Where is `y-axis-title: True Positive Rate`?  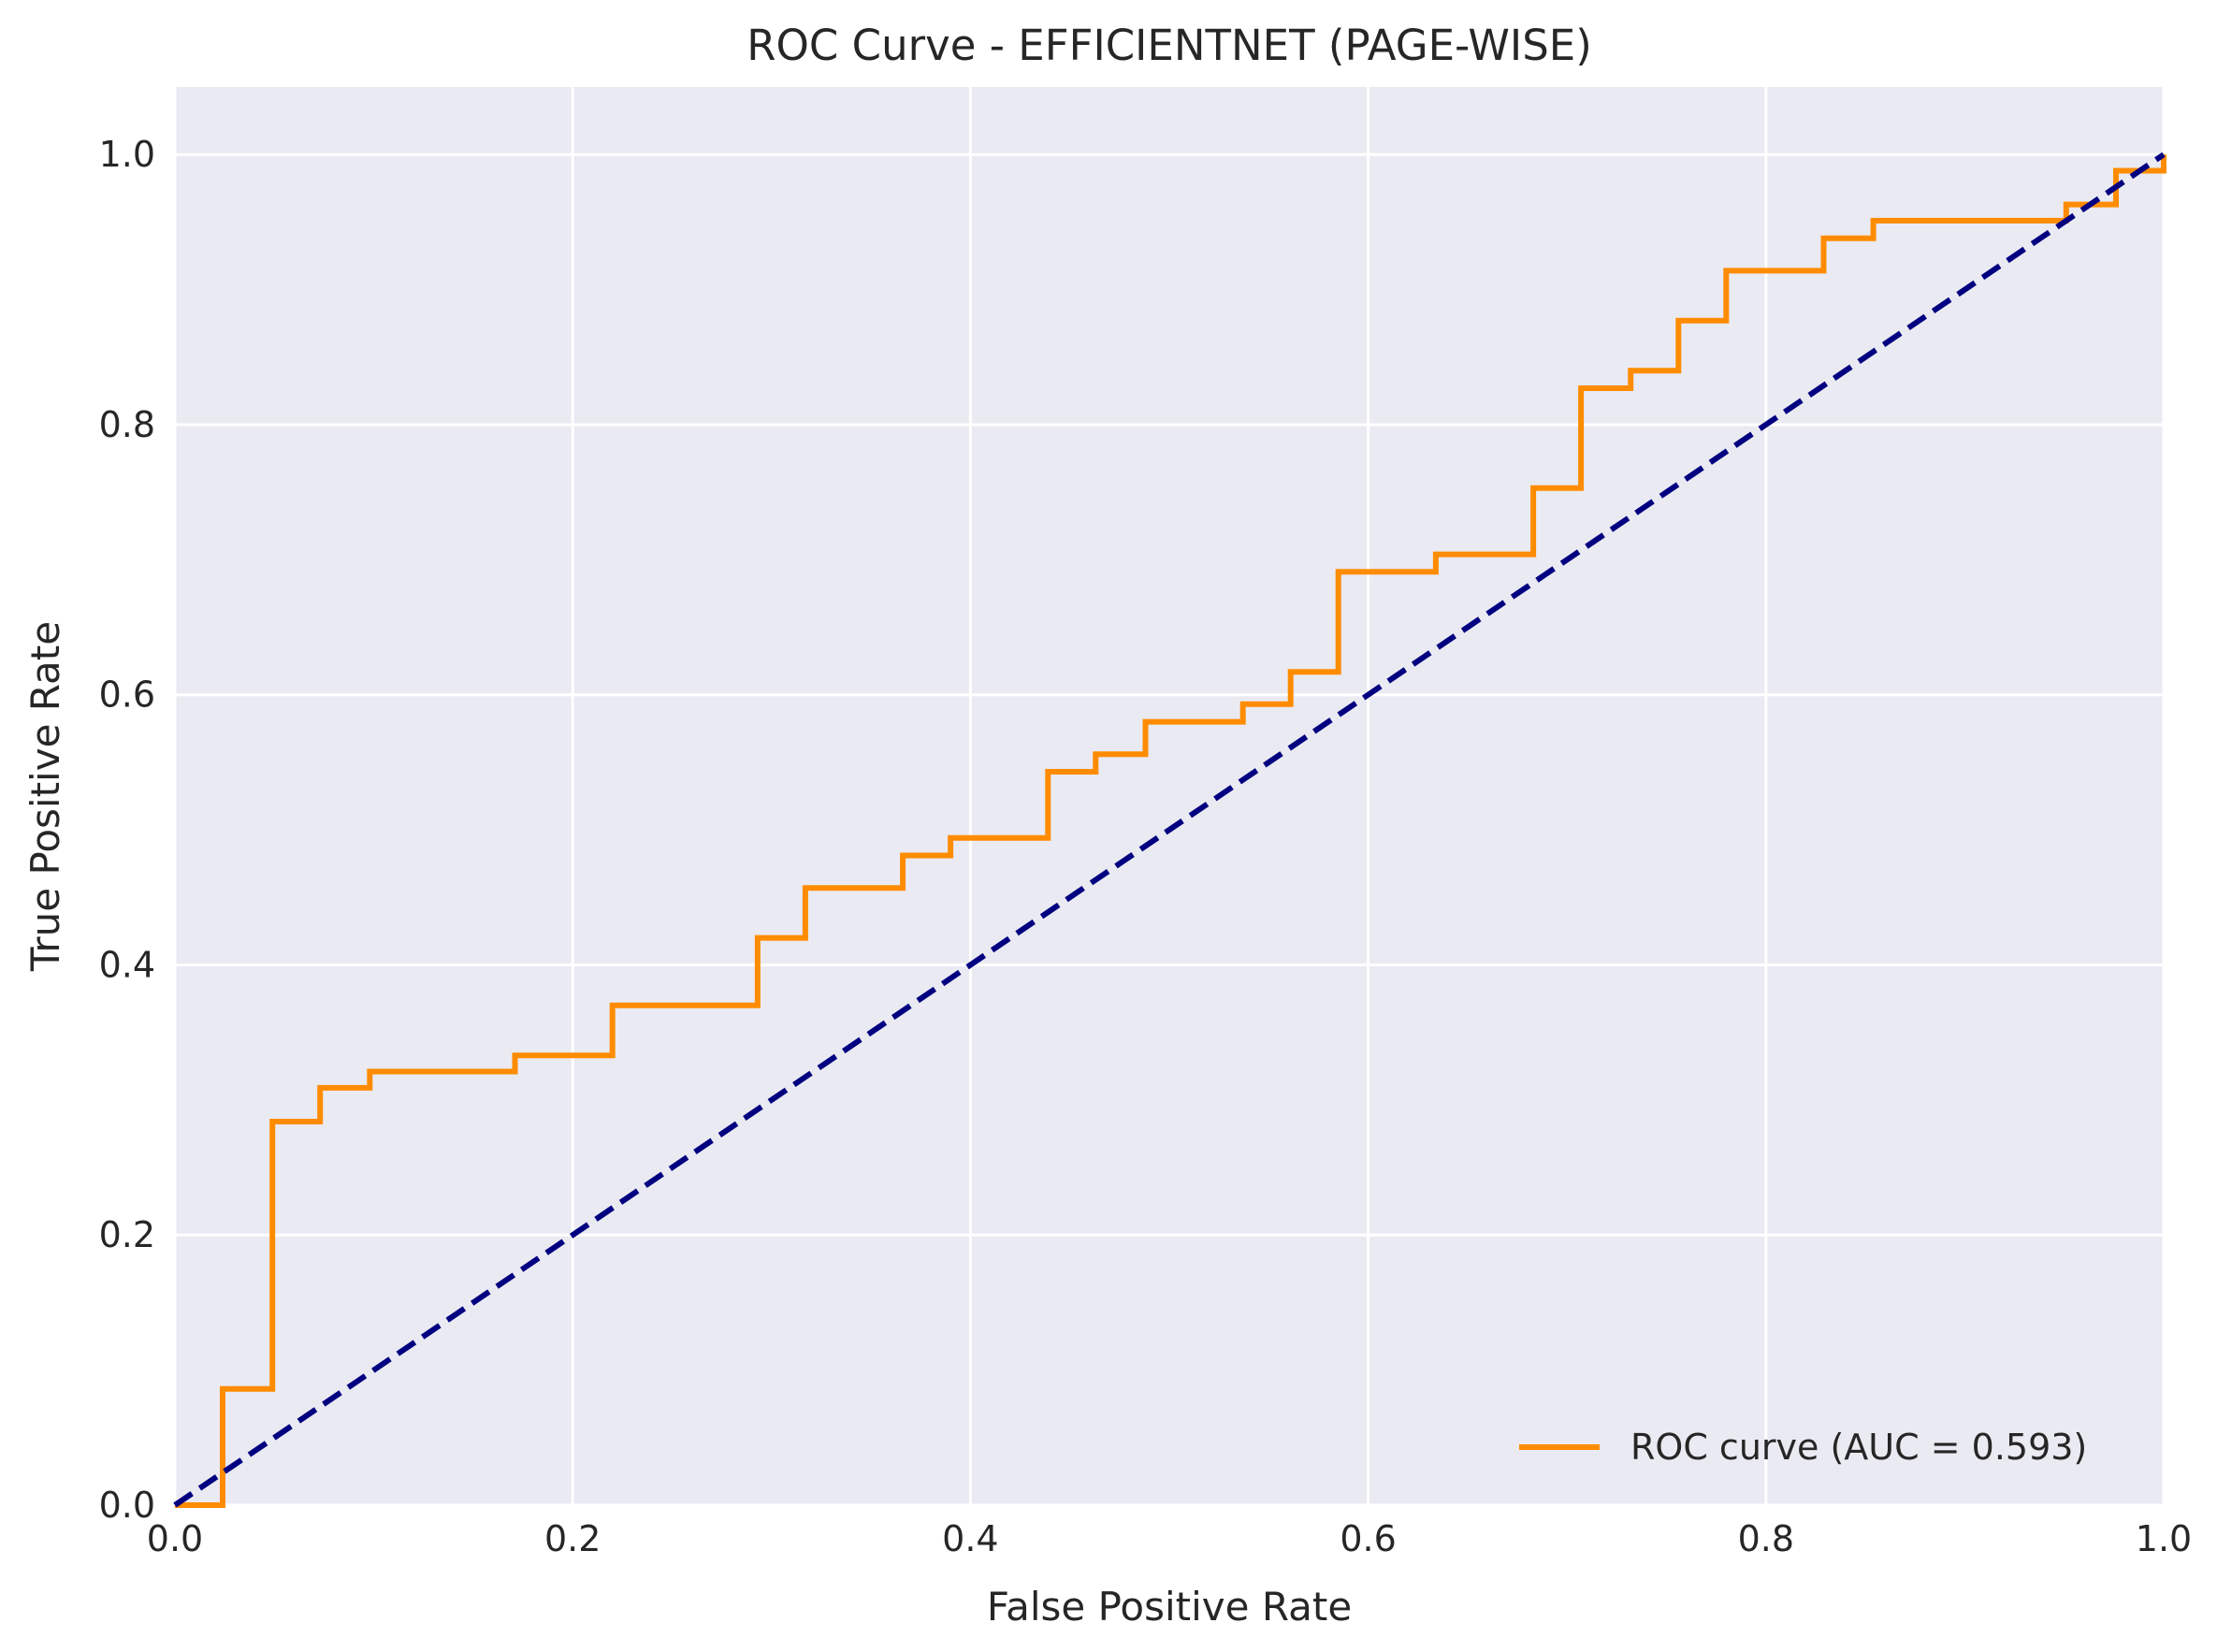
y-axis-title: True Positive Rate is located at coordinates (45, 796).